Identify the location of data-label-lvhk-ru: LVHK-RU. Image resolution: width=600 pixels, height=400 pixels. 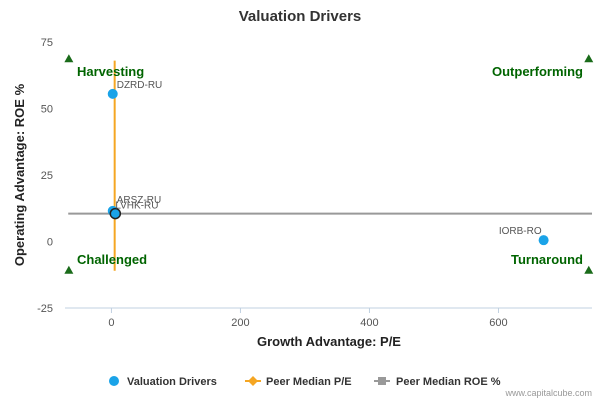
(136, 206).